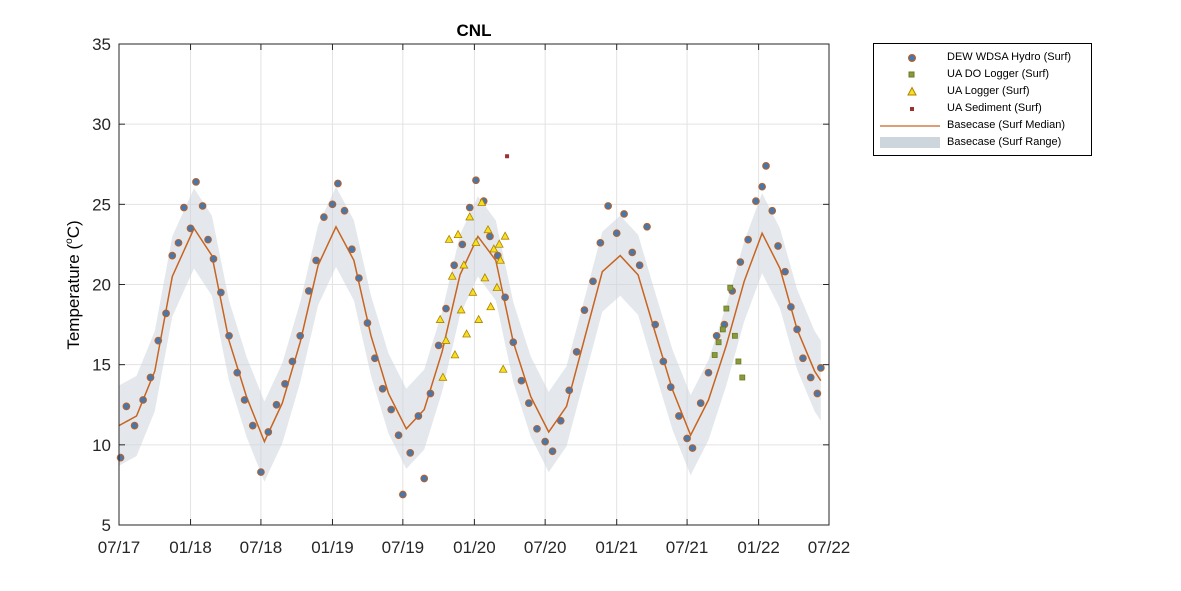 Image resolution: width=1181 pixels, height=591 pixels. Describe the element at coordinates (982, 125) in the screenshot. I see `legend-item-basecase-median: Basecase (Surf Median)` at that location.